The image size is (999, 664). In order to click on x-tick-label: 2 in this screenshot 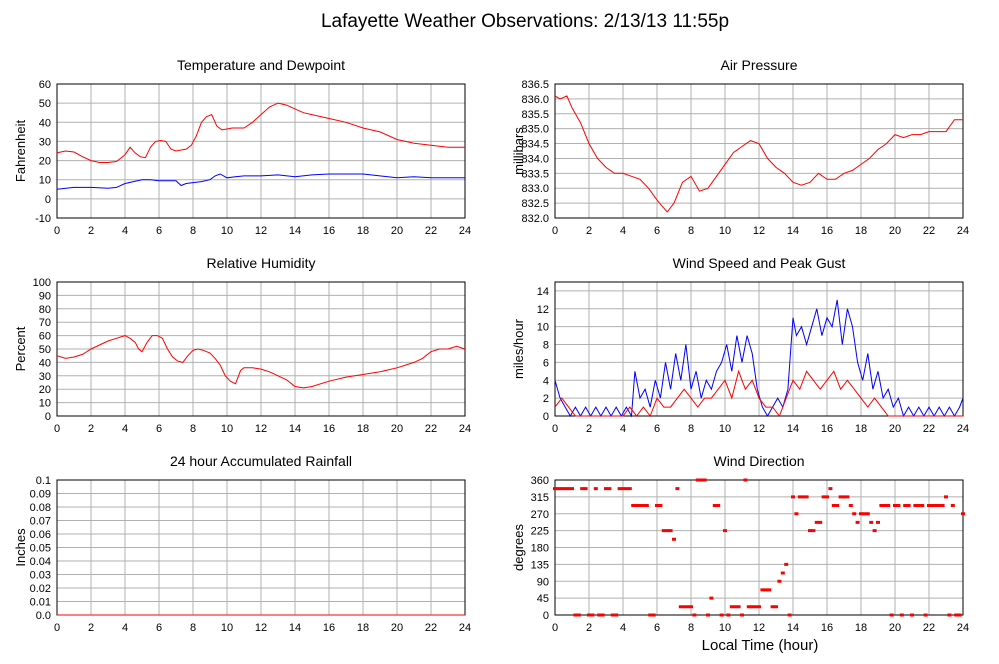, I will do `click(91, 429)`.